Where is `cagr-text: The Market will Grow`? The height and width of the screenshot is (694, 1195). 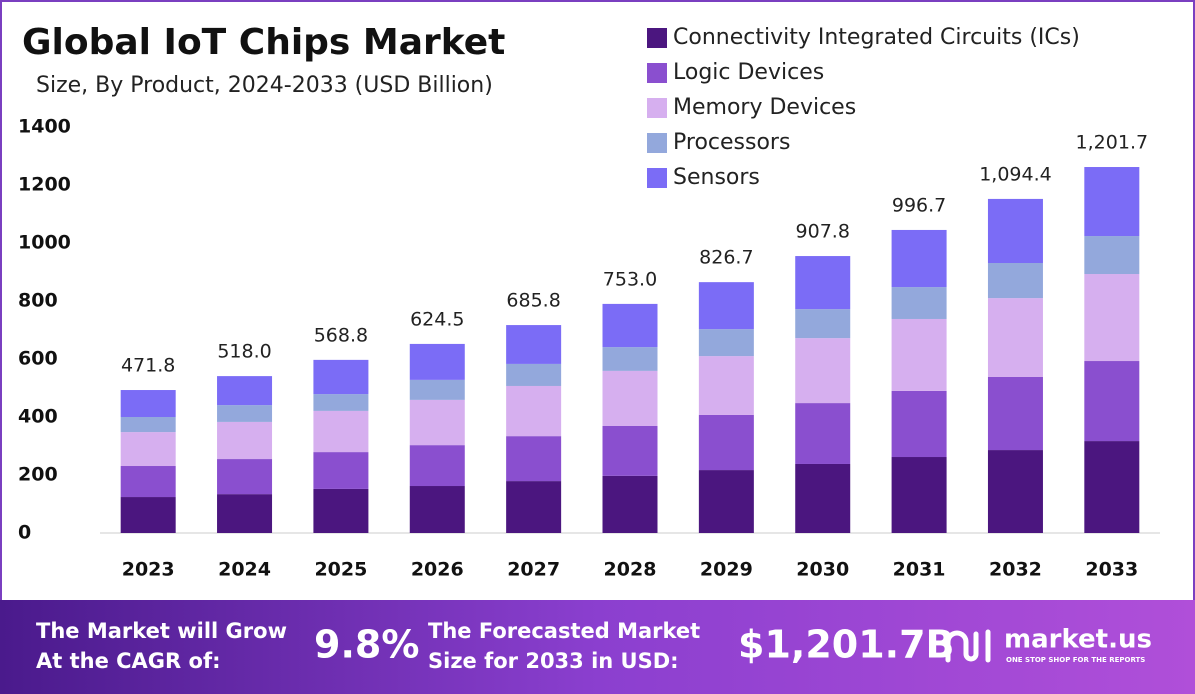
cagr-text: The Market will Grow is located at coordinates (161, 631).